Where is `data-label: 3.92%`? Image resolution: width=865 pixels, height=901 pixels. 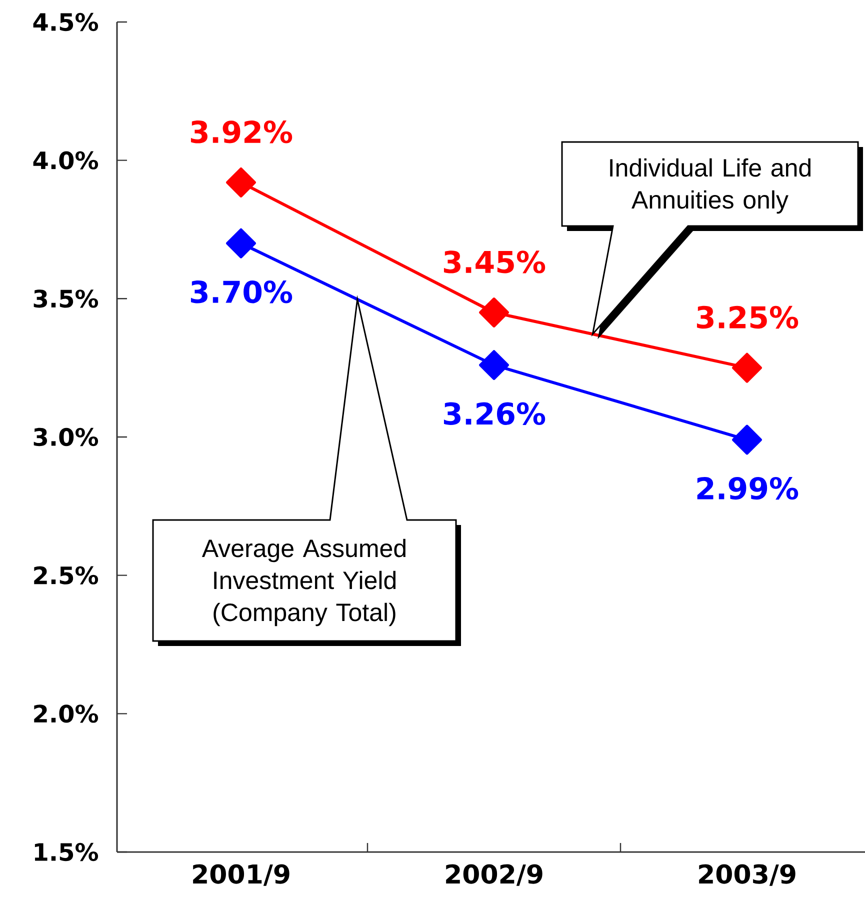
data-label: 3.92% is located at coordinates (241, 132).